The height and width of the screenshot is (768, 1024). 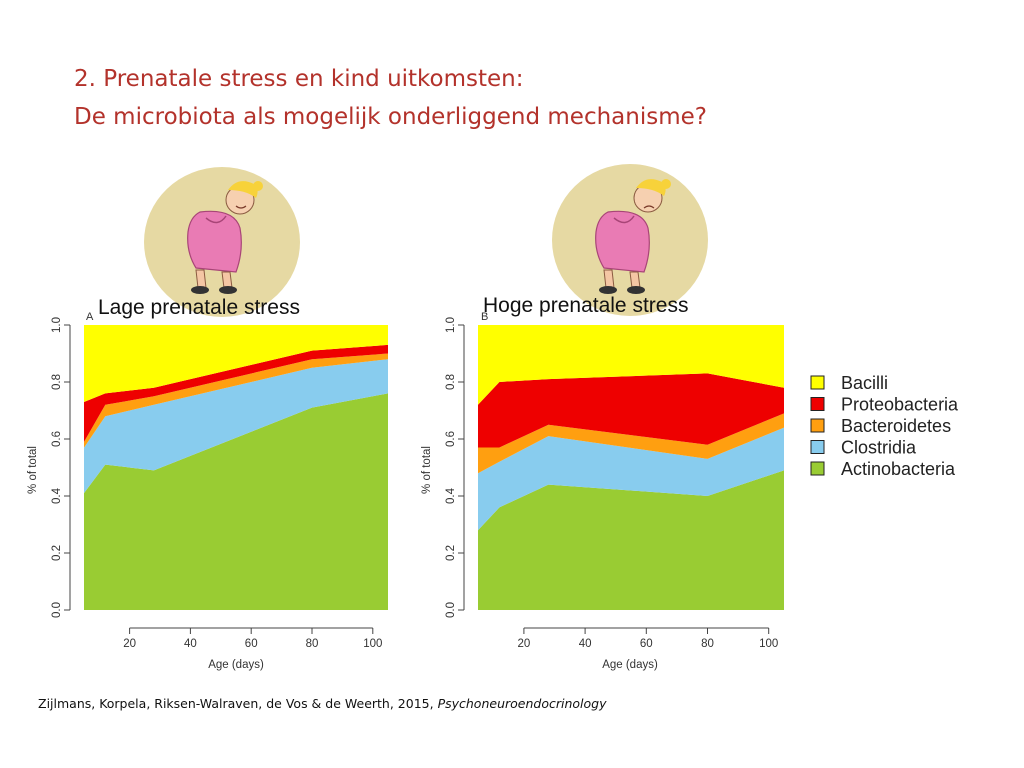 I want to click on chart-title-a: Lage prenatale stress, so click(x=199, y=307).